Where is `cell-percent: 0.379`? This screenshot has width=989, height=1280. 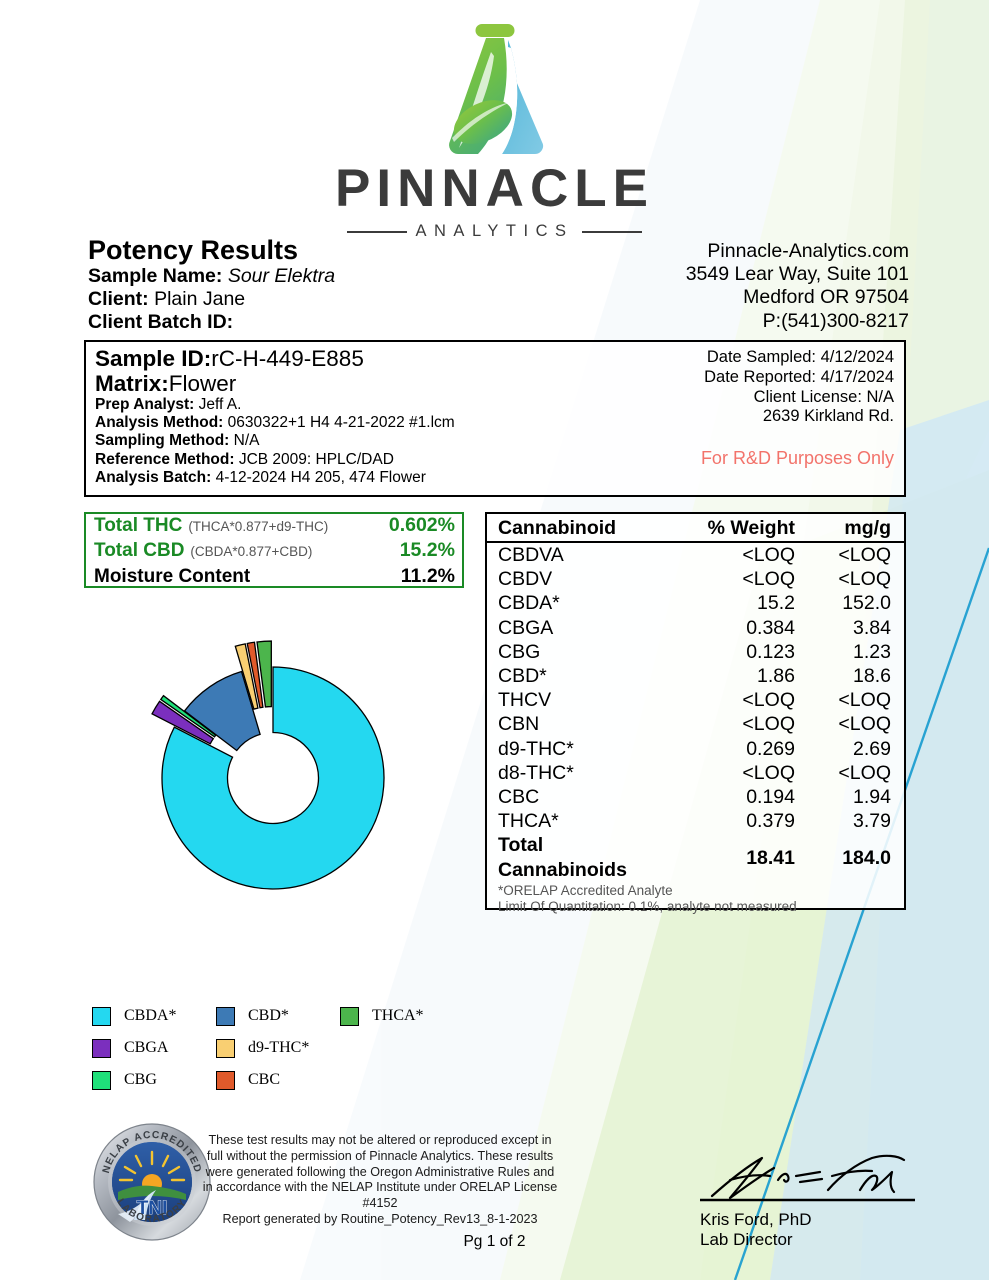 cell-percent: 0.379 is located at coordinates (770, 821).